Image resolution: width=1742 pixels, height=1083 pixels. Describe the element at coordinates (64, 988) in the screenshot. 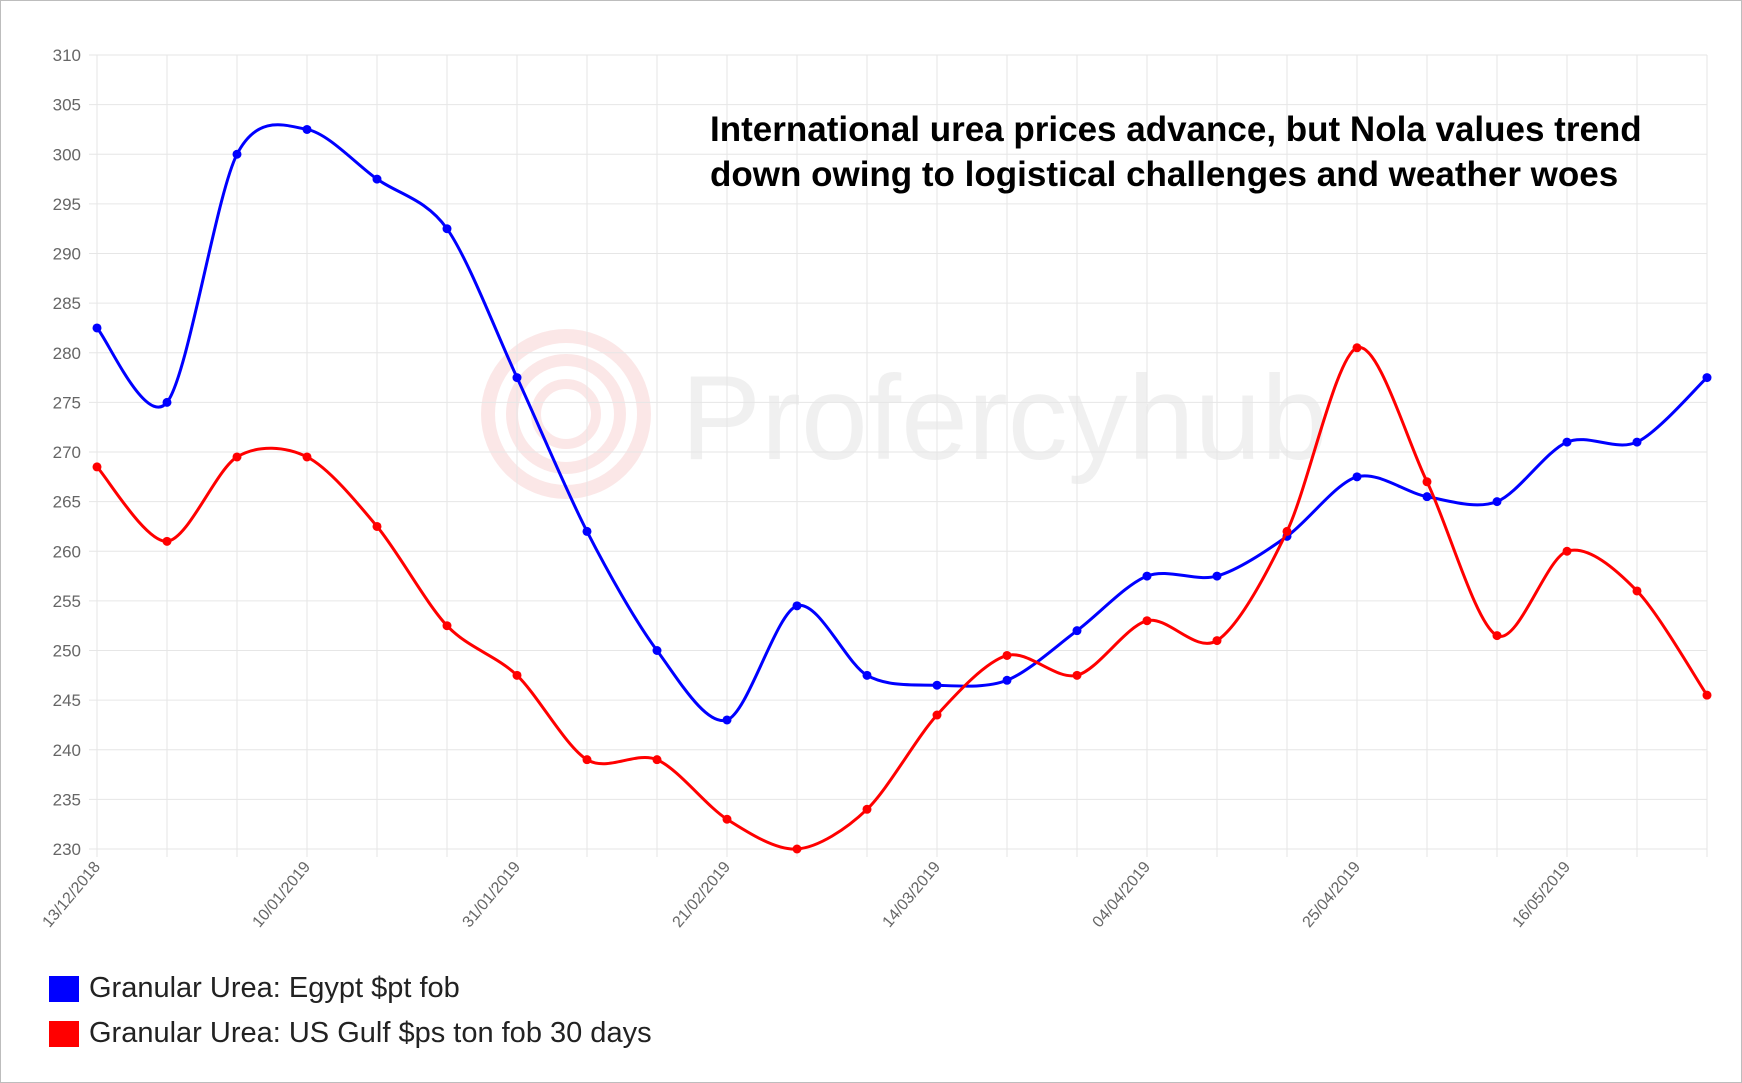

I see `legend-swatch-egypt` at that location.